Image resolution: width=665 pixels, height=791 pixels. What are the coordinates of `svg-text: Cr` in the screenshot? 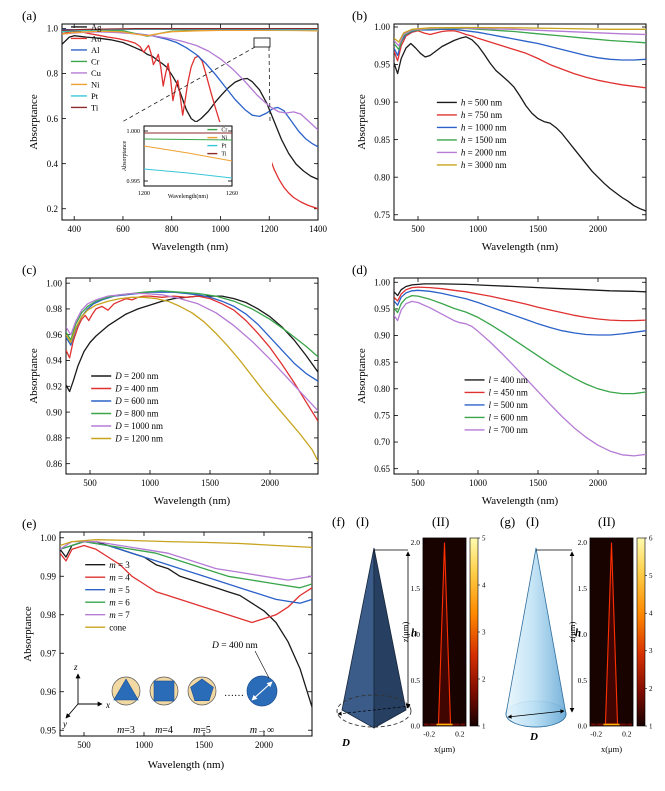 It's located at (224, 131).